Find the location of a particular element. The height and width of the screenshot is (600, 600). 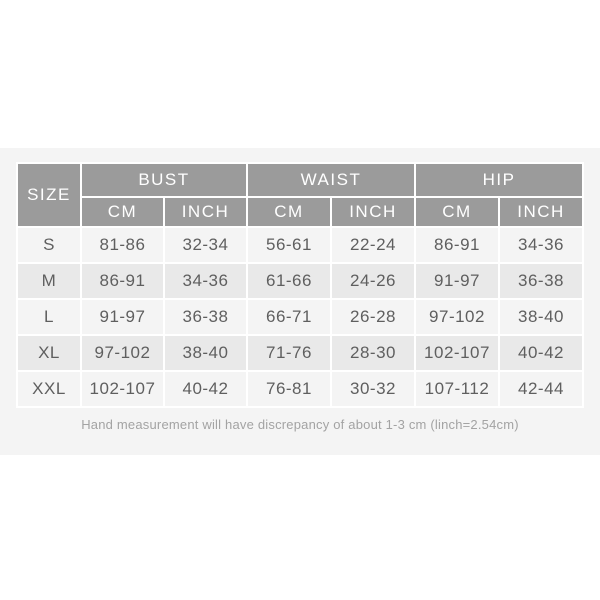

bust-inch-value: 36-38 is located at coordinates (205, 317).